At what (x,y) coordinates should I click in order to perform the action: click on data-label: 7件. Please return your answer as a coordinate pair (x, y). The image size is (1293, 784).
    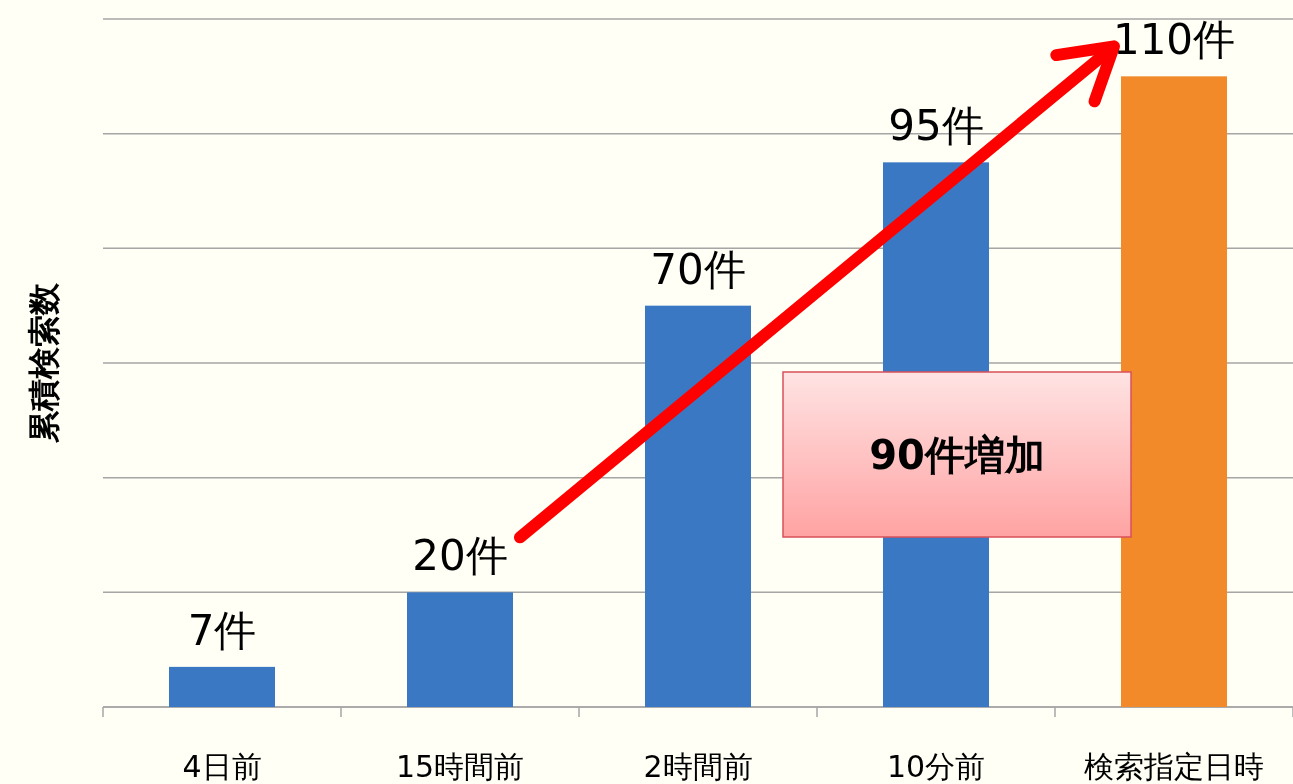
    Looking at the image, I should click on (222, 630).